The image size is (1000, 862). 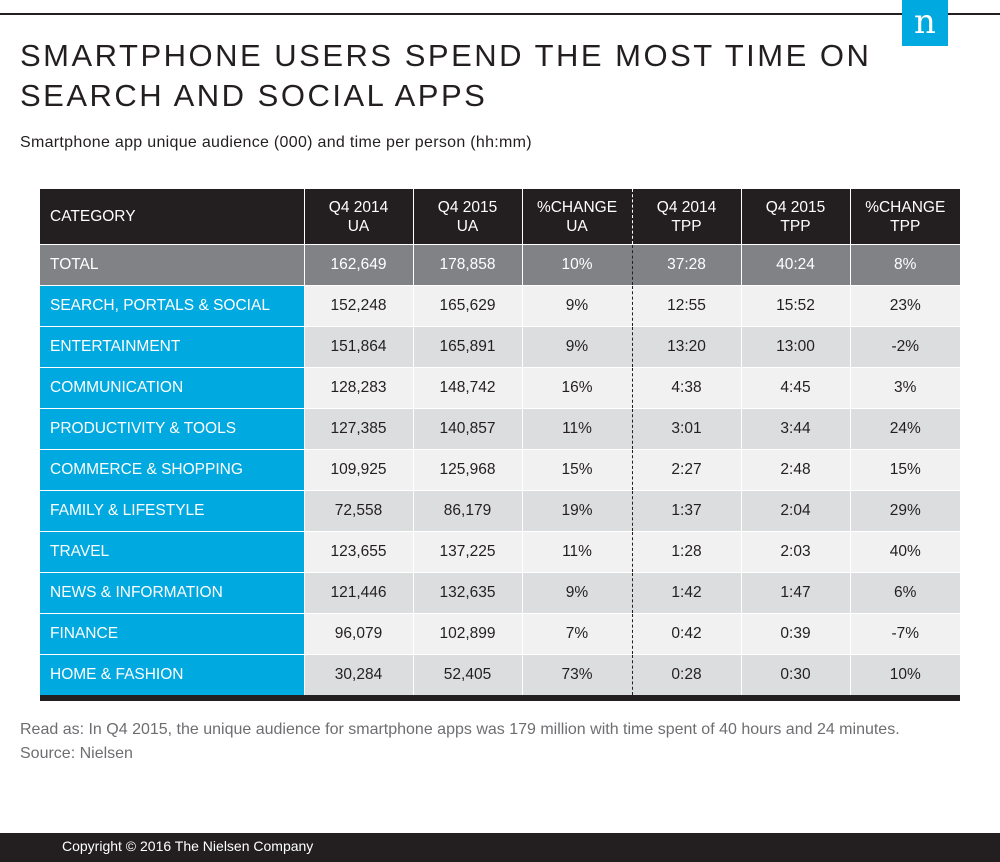 I want to click on value-cell: 29%, so click(x=904, y=511).